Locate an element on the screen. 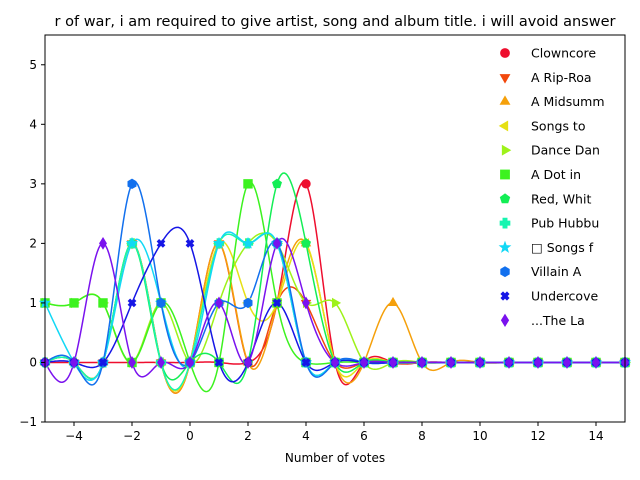 This screenshot has width=640, height=480. y-tick-label: 2 is located at coordinates (33, 243).